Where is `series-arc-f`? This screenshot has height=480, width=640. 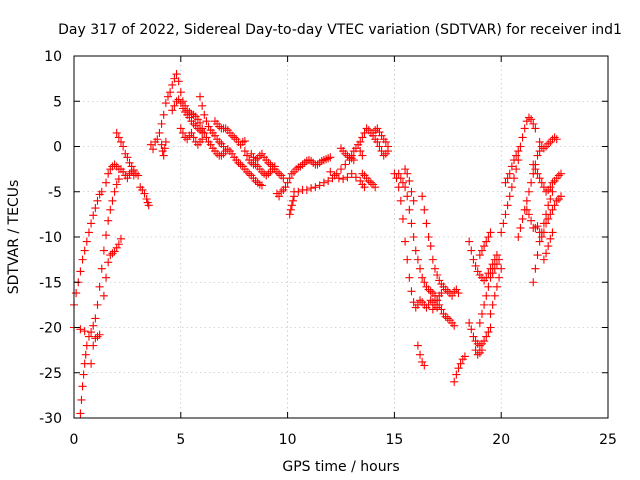 series-arc-f is located at coordinates (119, 173).